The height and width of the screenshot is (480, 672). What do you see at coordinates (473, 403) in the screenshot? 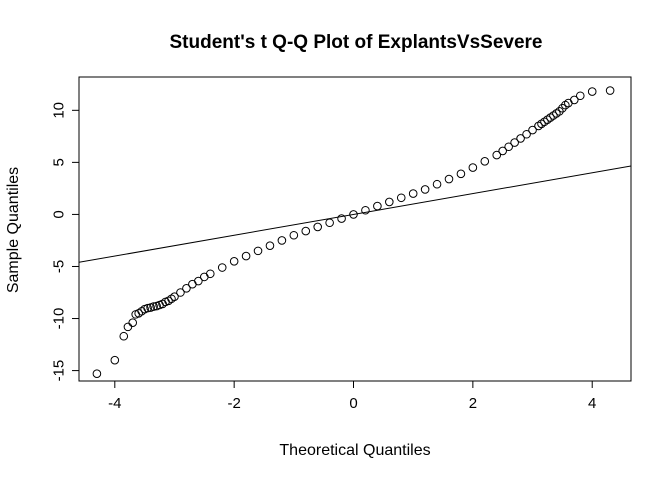
I see `x-tick-label: 2` at bounding box center [473, 403].